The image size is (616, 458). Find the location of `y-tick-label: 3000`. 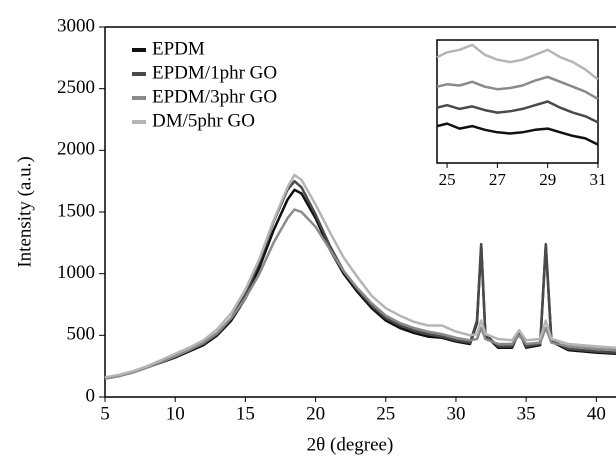

y-tick-label: 3000 is located at coordinates (76, 25).